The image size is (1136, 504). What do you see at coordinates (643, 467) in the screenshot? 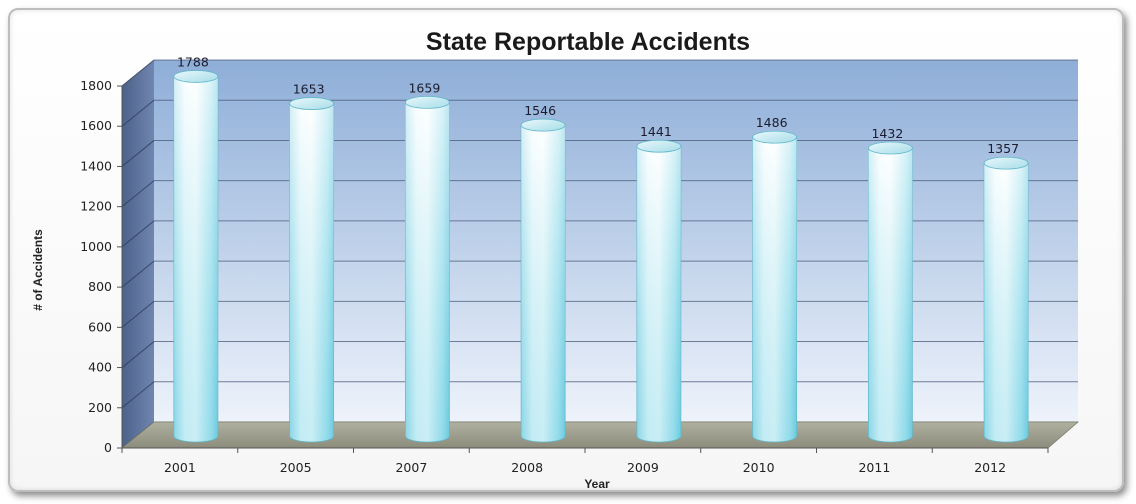
I see `x-tick-label: 2009` at bounding box center [643, 467].